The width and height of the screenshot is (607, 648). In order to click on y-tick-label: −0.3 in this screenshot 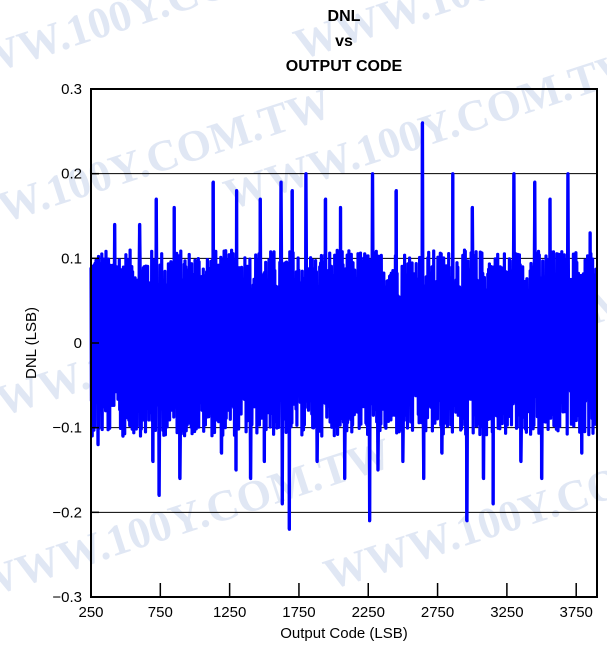, I will do `click(67, 597)`.